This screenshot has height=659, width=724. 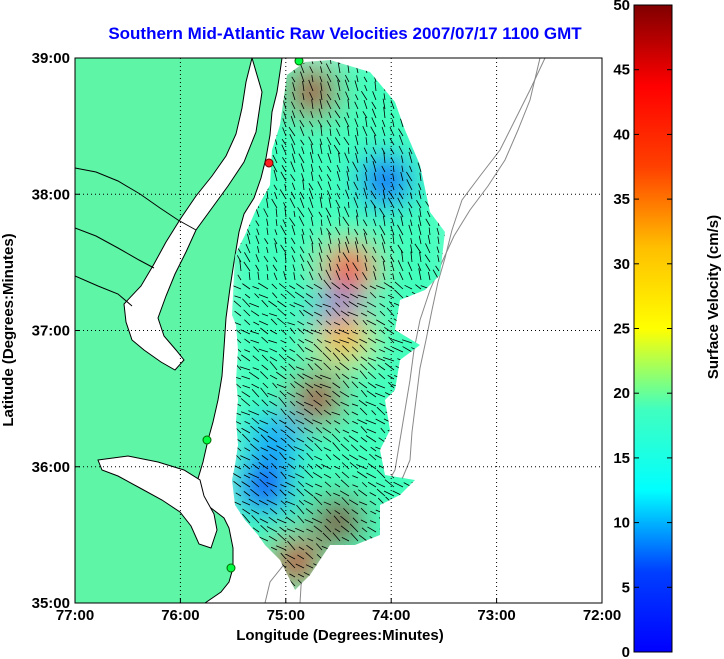 I want to click on colorbar-tick-label: 40, so click(x=621, y=134).